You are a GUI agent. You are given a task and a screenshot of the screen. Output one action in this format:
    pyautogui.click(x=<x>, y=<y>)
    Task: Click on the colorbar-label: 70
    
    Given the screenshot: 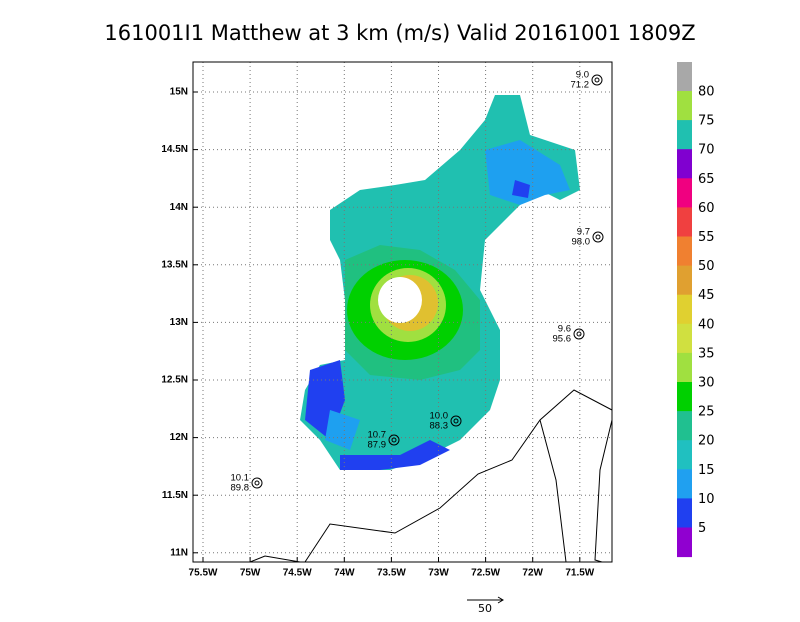 What is the action you would take?
    pyautogui.click(x=706, y=150)
    